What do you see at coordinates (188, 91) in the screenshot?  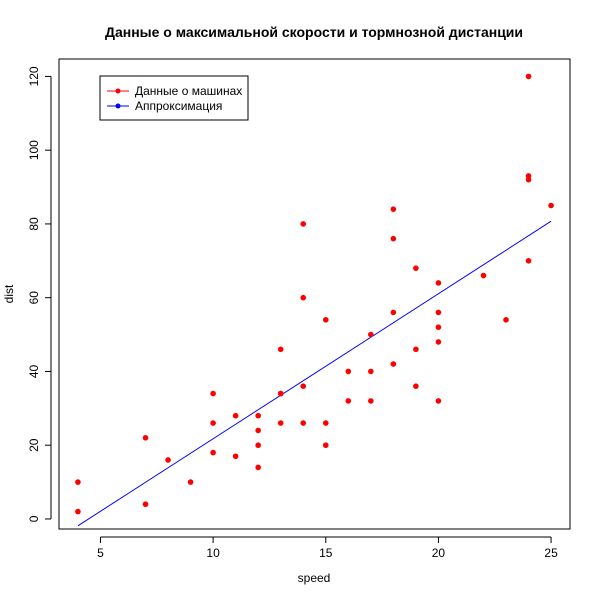 I see `legend-label: Данные о машинах` at bounding box center [188, 91].